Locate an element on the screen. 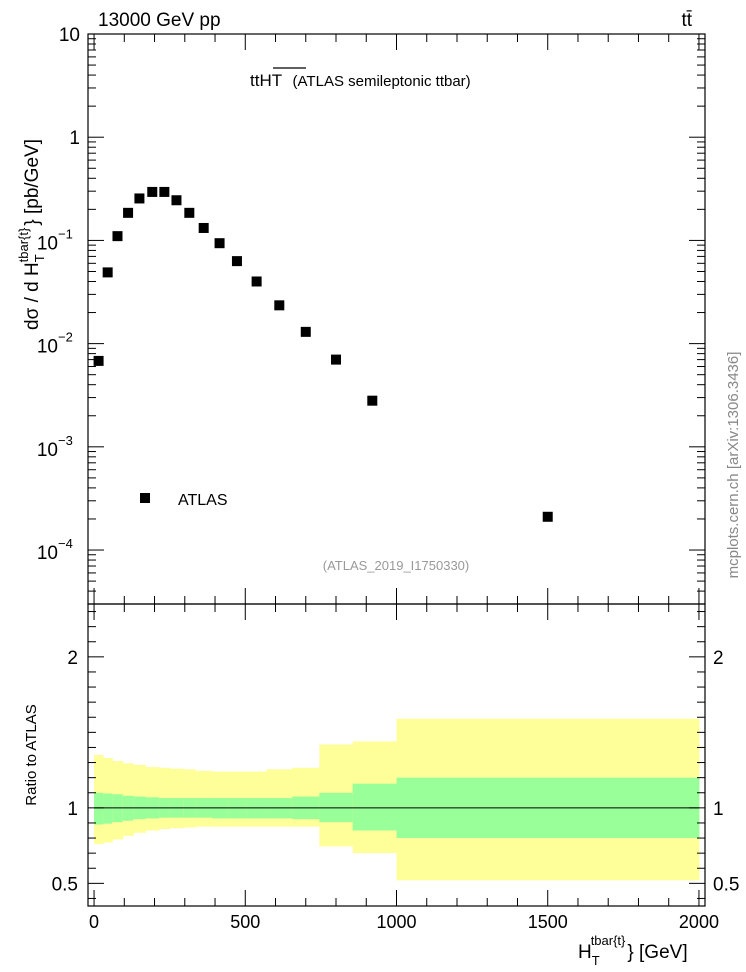  x-tick-label: 1500 is located at coordinates (548, 922).